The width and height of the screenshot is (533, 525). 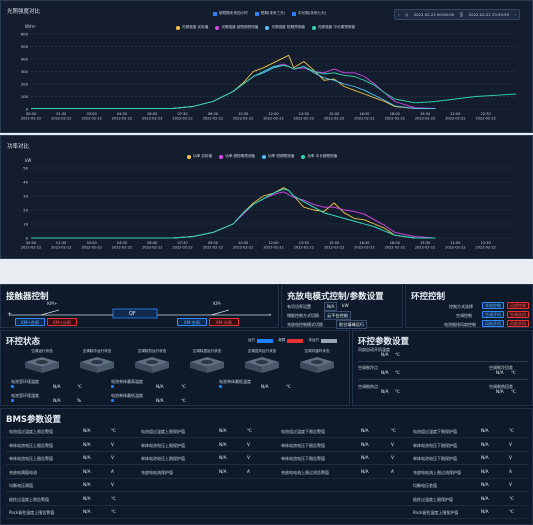 I want to click on y-tick-label: 30, so click(x=25, y=195).